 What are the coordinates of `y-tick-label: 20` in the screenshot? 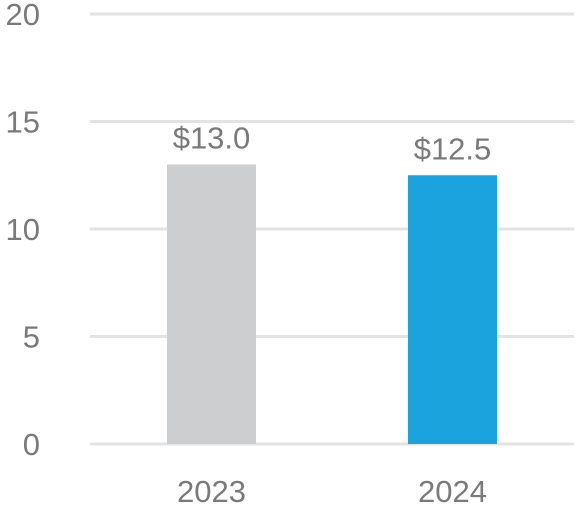 It's located at (23, 16).